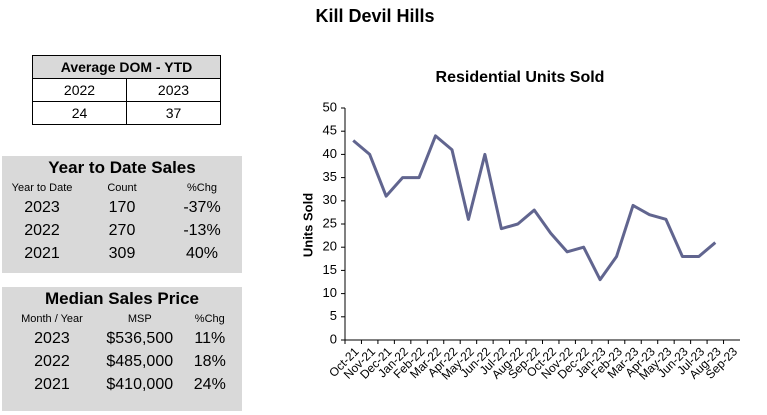 The image size is (767, 415). What do you see at coordinates (140, 361) in the screenshot?
I see `cell: $485,000` at bounding box center [140, 361].